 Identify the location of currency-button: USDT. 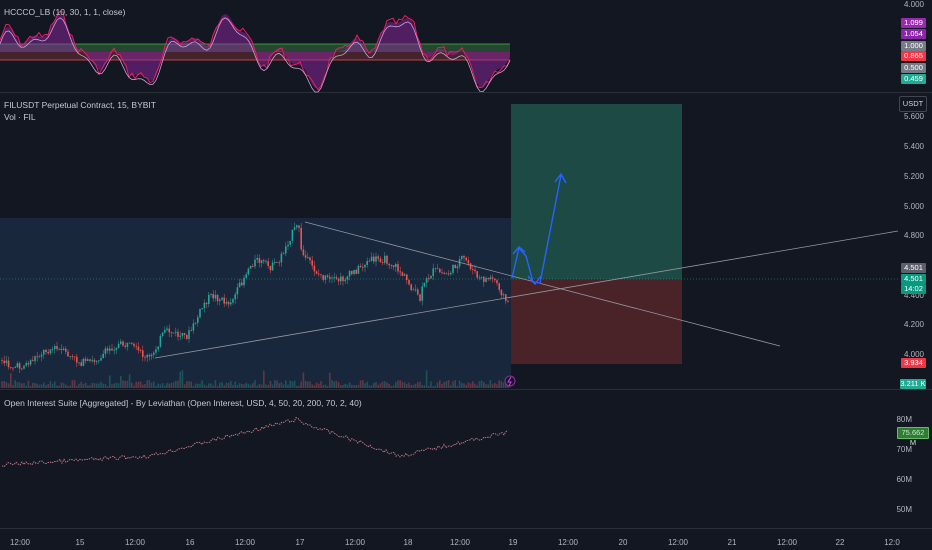
(913, 104).